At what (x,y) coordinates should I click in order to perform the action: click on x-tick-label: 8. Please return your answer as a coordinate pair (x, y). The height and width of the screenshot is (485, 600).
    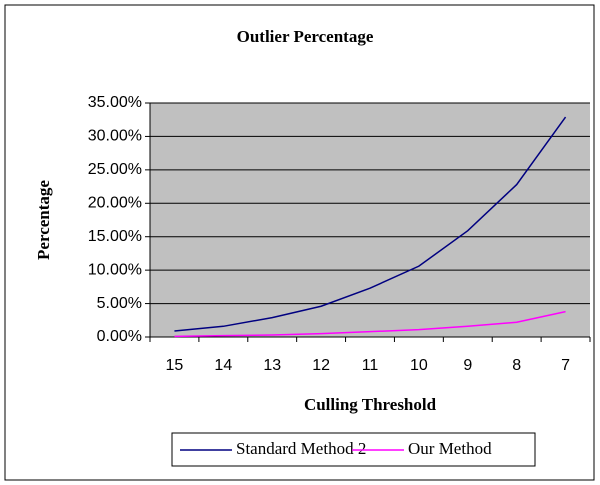
    Looking at the image, I should click on (516, 365).